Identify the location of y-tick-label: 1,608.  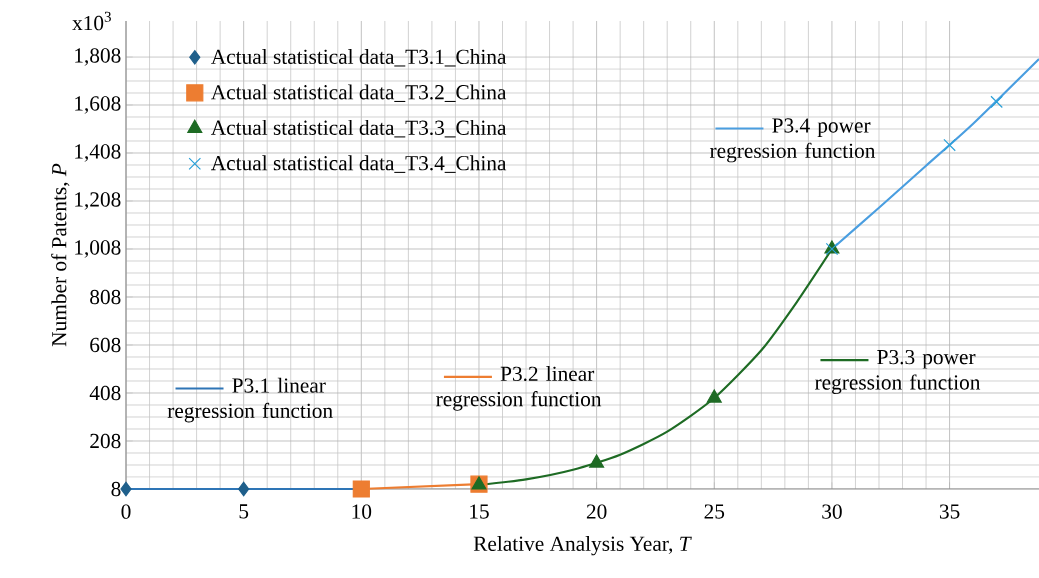
(98, 105).